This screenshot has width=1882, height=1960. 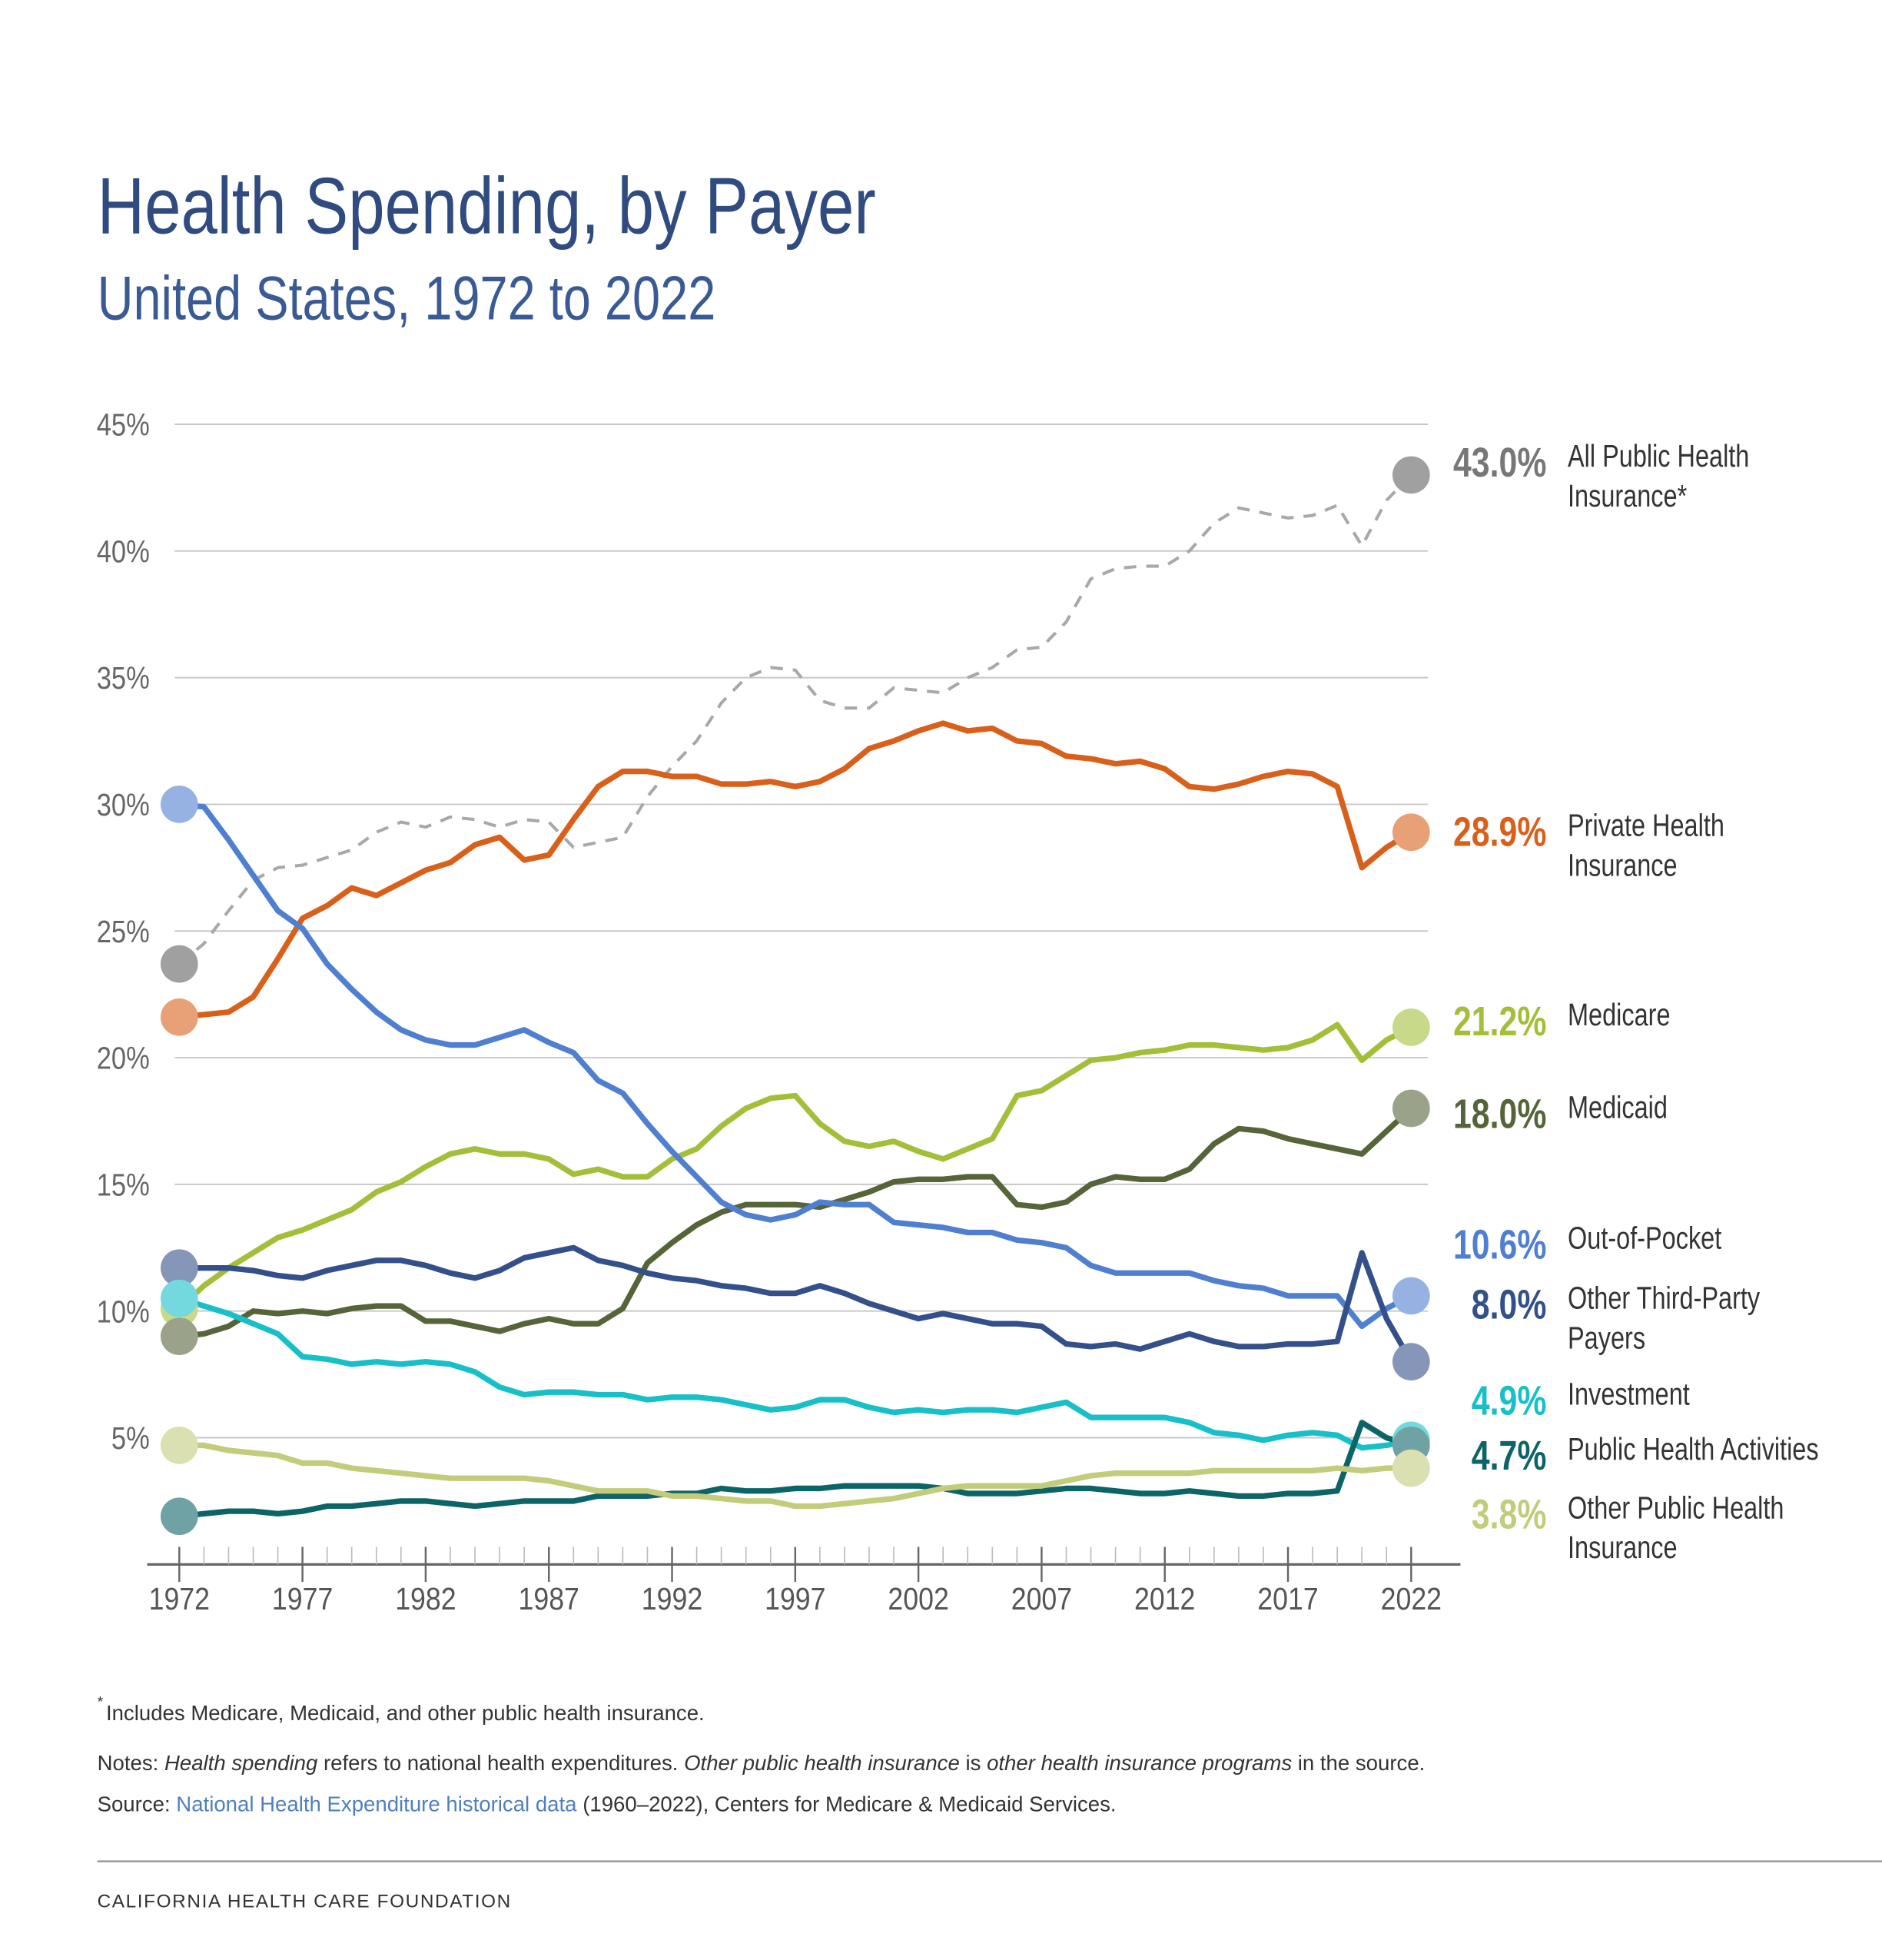 I want to click on source-segment: Source:, so click(x=137, y=1804).